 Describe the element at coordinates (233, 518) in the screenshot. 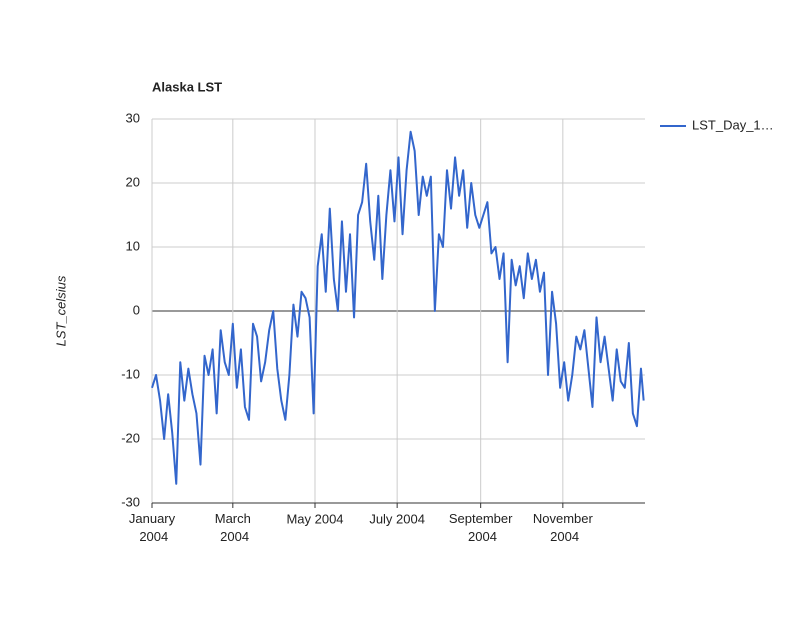

I see `x-tick-label-line: March` at that location.